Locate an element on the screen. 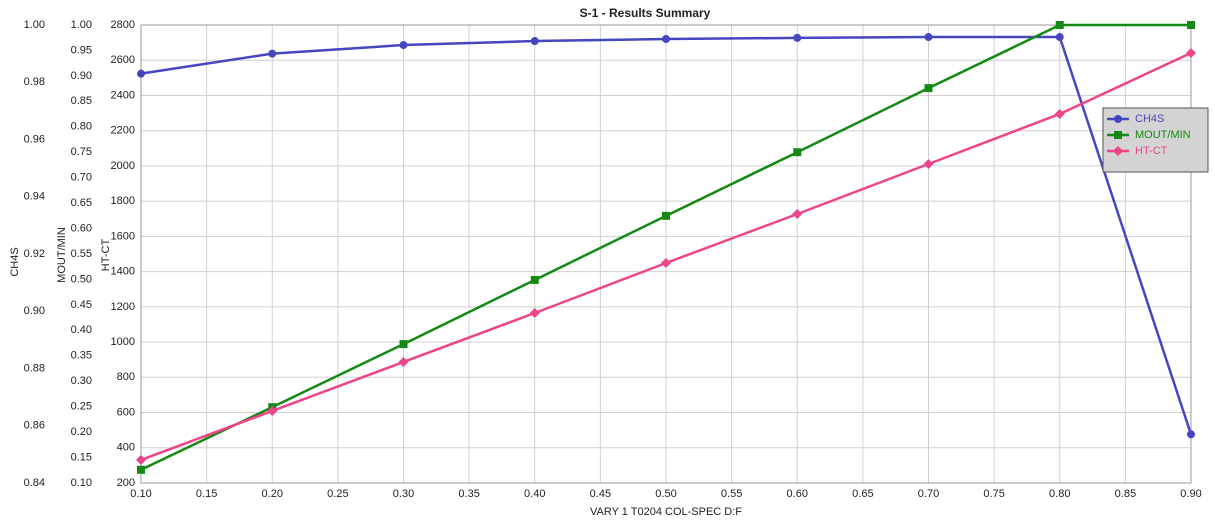  y3-tick-label: 1600 is located at coordinates (123, 236).